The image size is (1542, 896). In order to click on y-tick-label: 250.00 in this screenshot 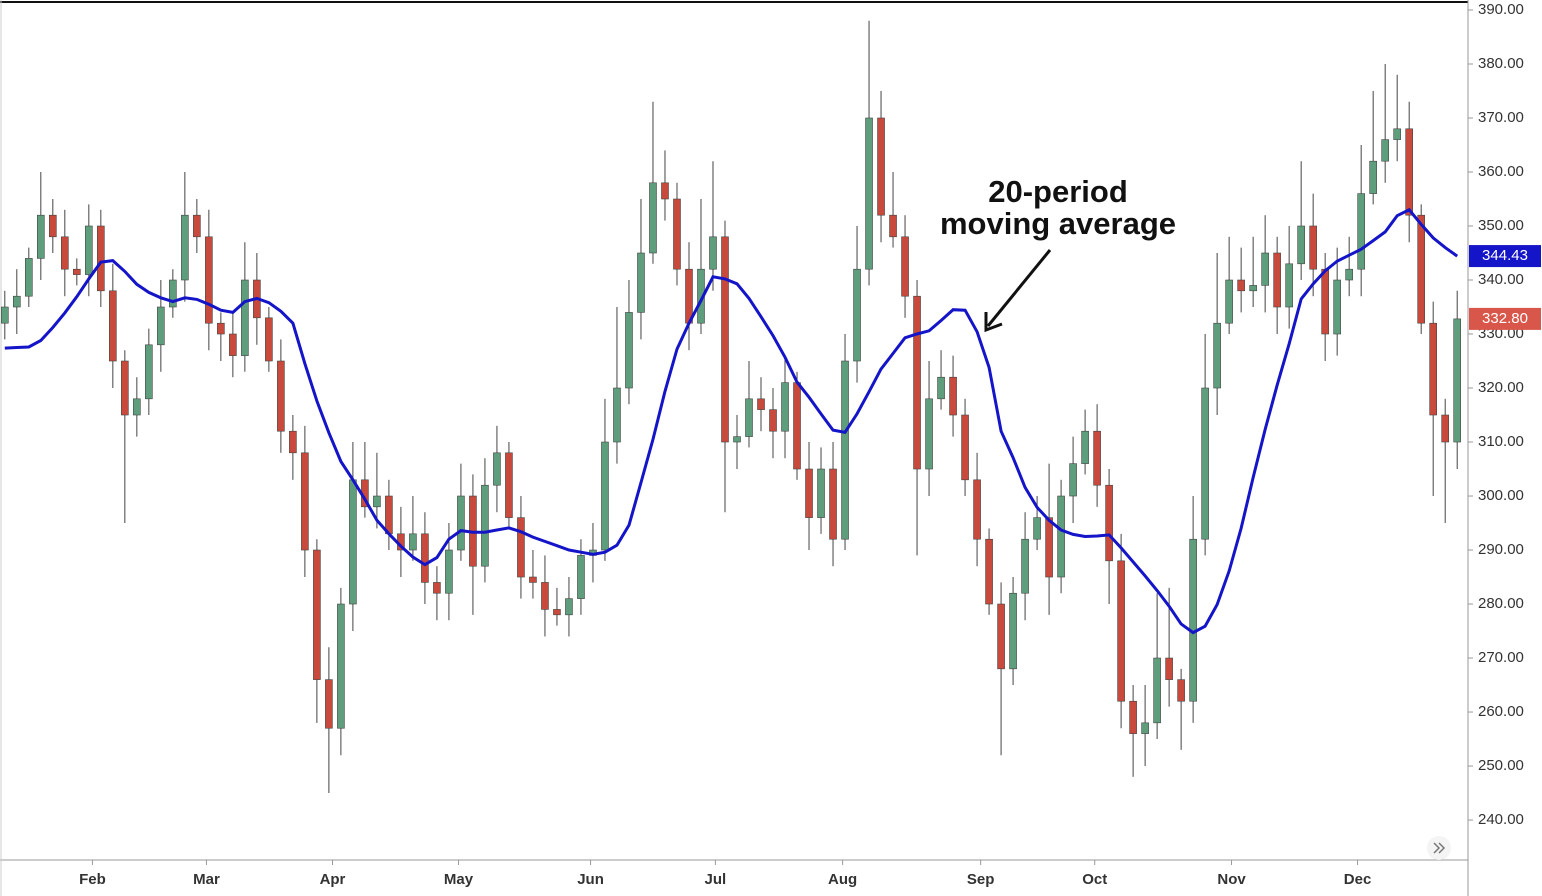, I will do `click(1501, 765)`.